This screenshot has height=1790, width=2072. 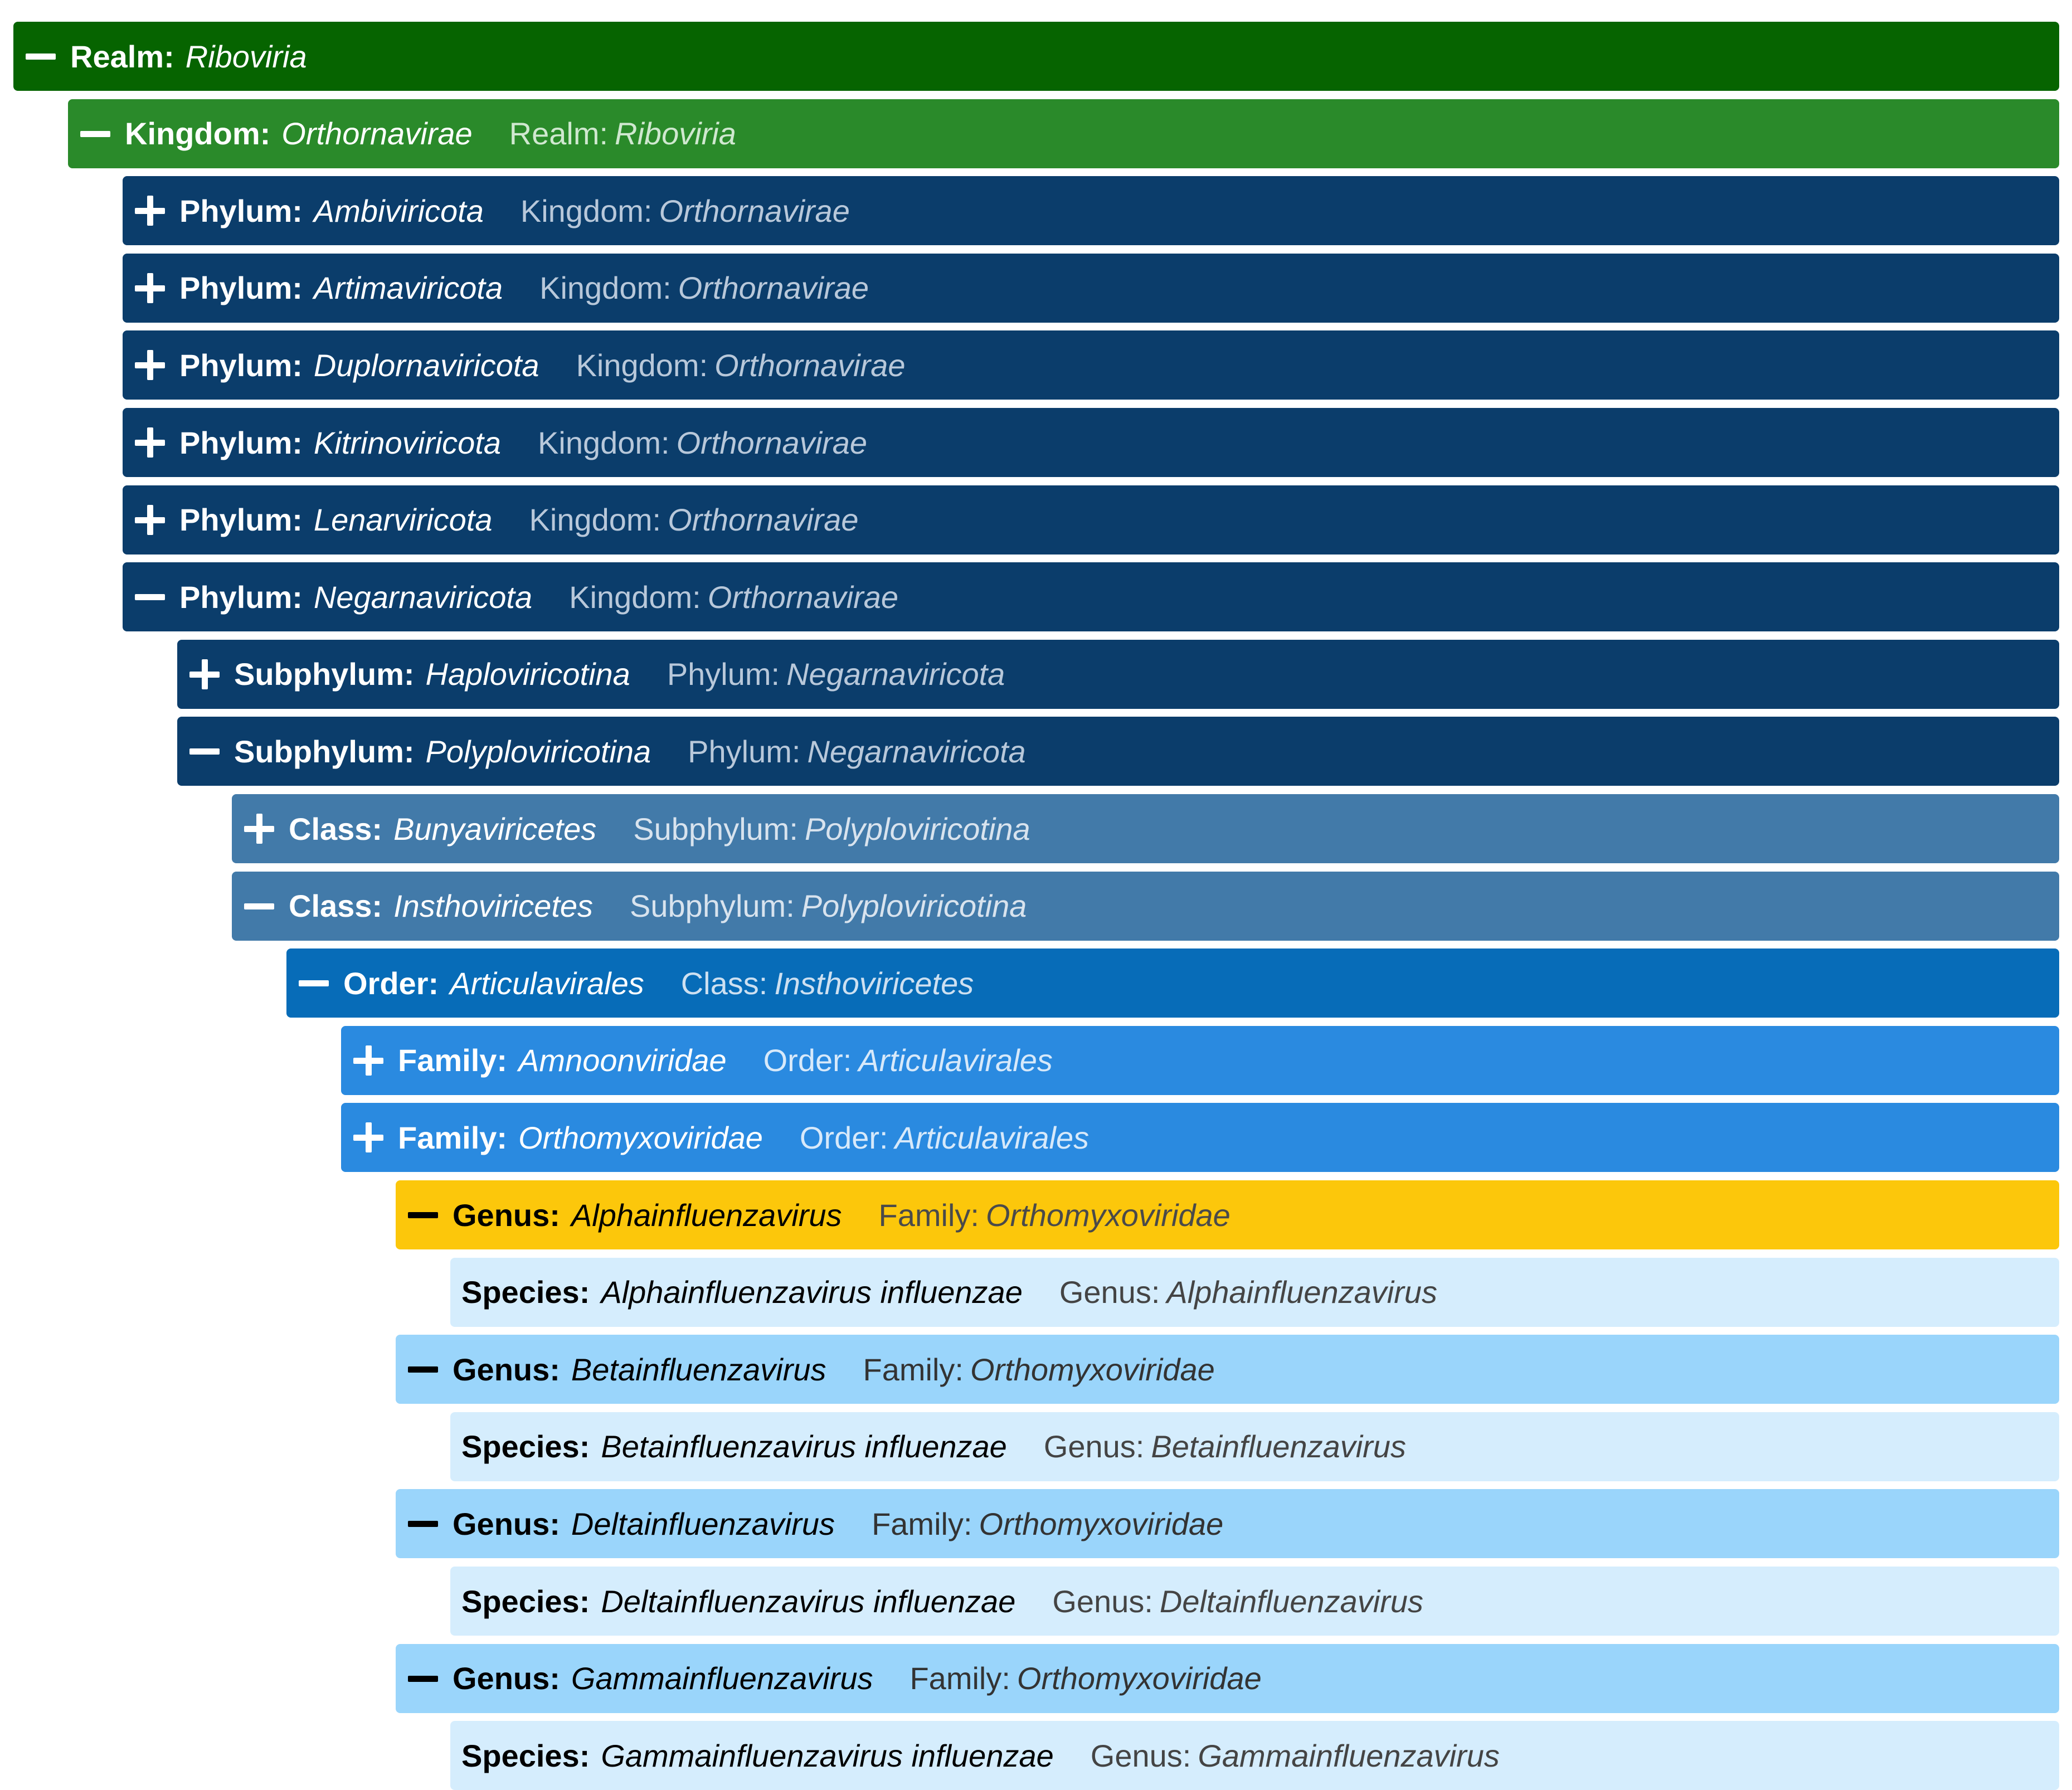 I want to click on parent-taxon: Genus: Betainfluenzavirus, so click(x=1225, y=1447).